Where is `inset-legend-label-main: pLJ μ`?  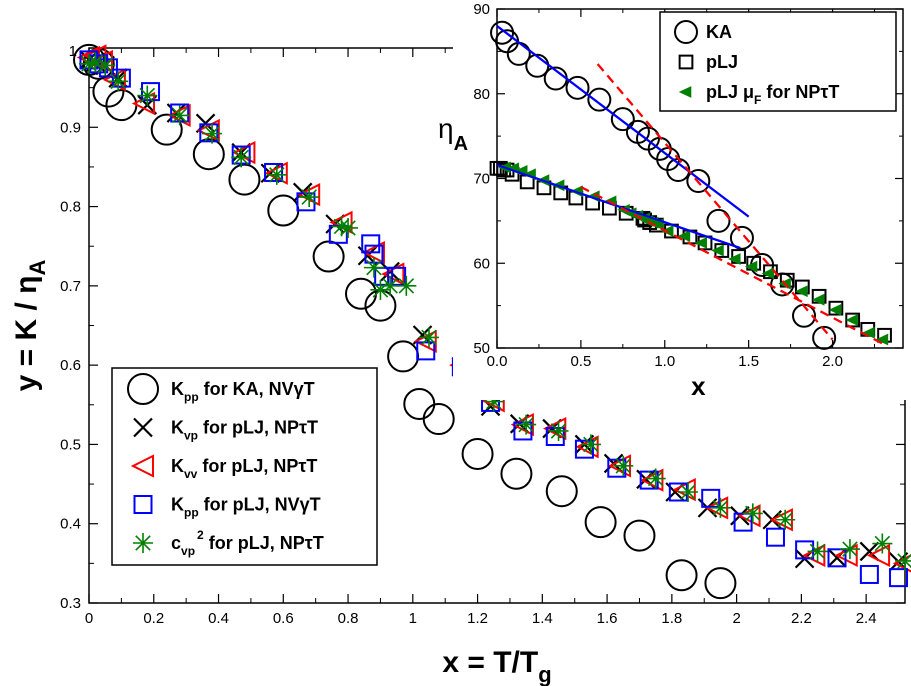 inset-legend-label-main: pLJ μ is located at coordinates (730, 92).